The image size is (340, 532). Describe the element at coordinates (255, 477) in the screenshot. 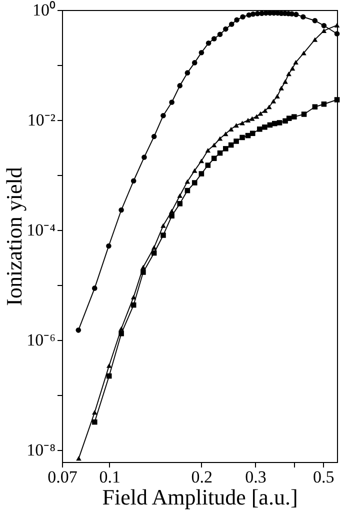

I see `x-tick-label: 0.3` at that location.